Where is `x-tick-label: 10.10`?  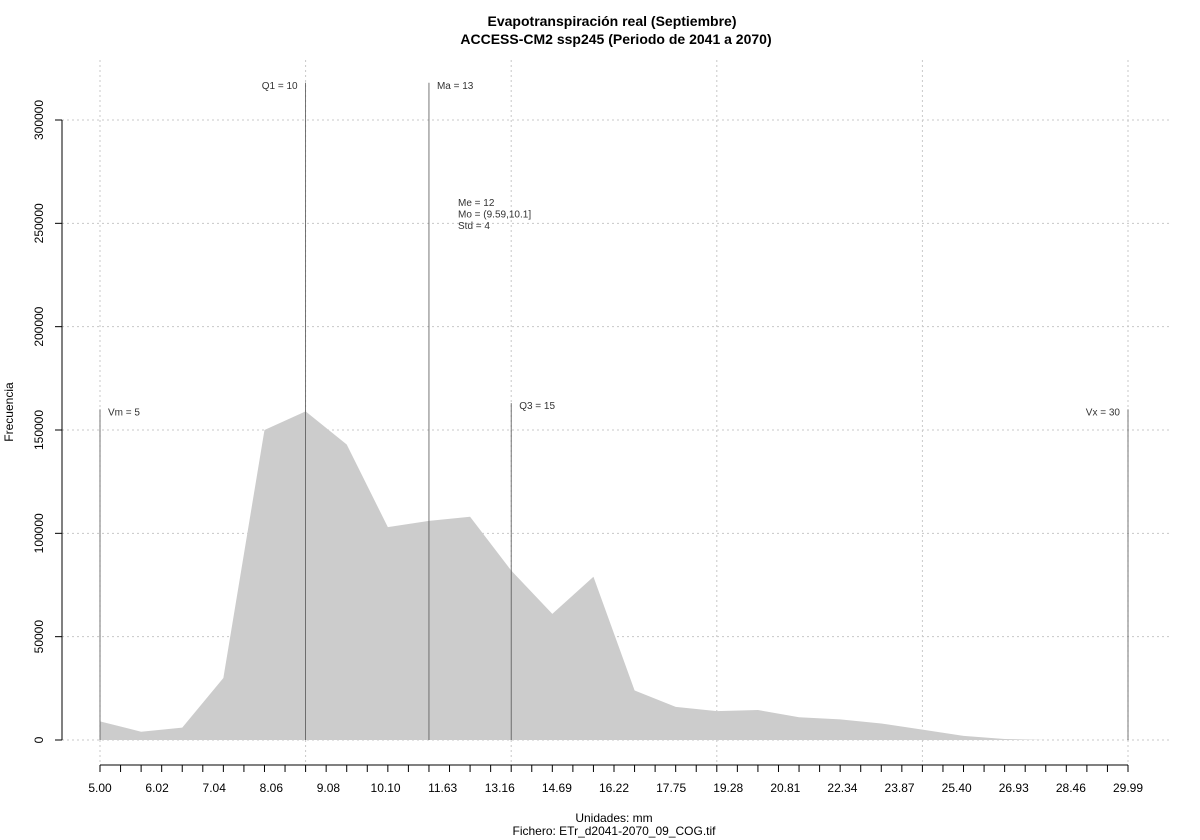
x-tick-label: 10.10 is located at coordinates (386, 788).